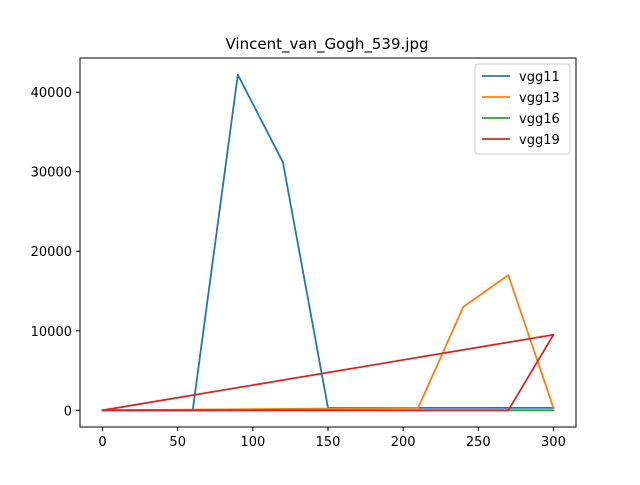  What do you see at coordinates (51, 252) in the screenshot?
I see `y-tick-label: 20000` at bounding box center [51, 252].